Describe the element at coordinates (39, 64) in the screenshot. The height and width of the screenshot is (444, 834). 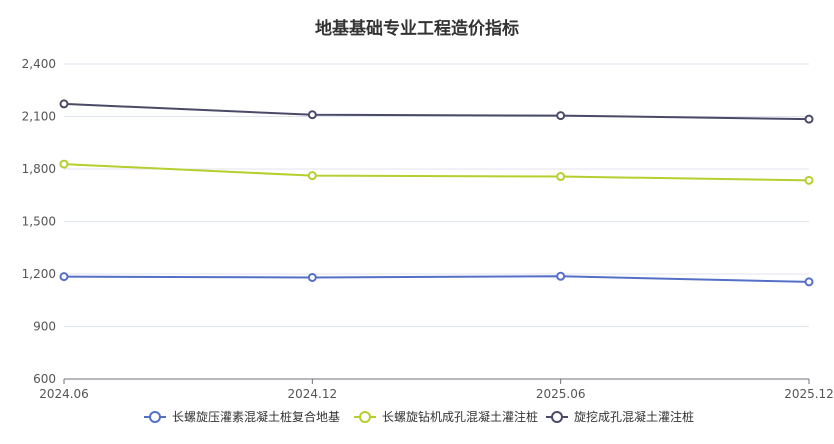
I see `y-tick-label: 2,400` at that location.